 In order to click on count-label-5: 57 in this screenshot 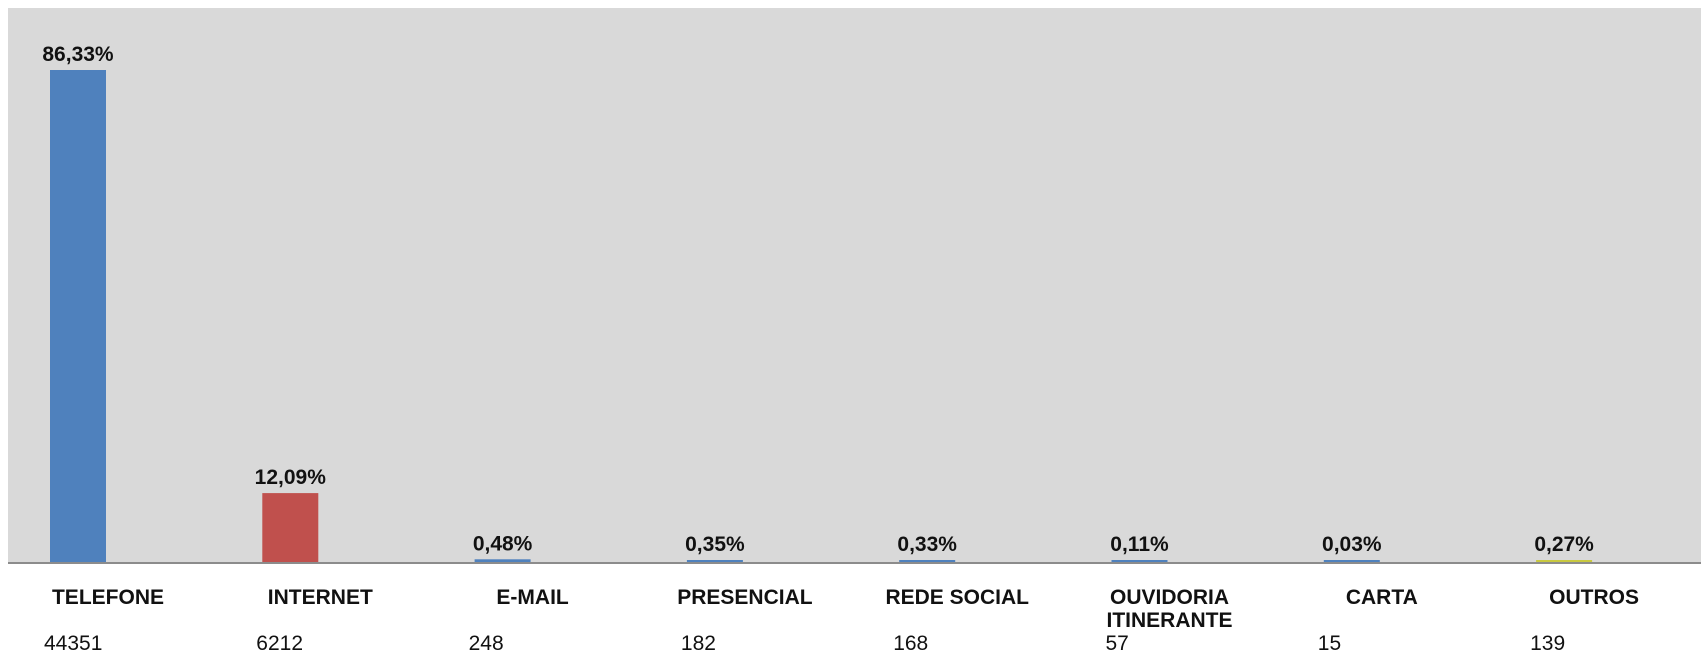, I will do `click(1117, 643)`.